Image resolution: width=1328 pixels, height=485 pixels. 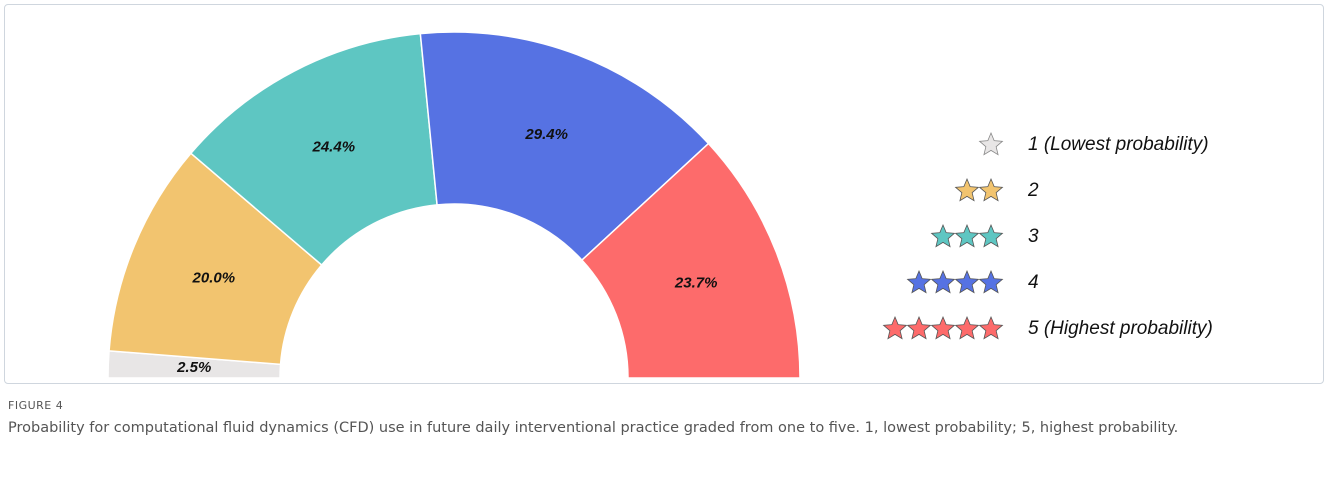 I want to click on data-label: 23.7%, so click(x=696, y=282).